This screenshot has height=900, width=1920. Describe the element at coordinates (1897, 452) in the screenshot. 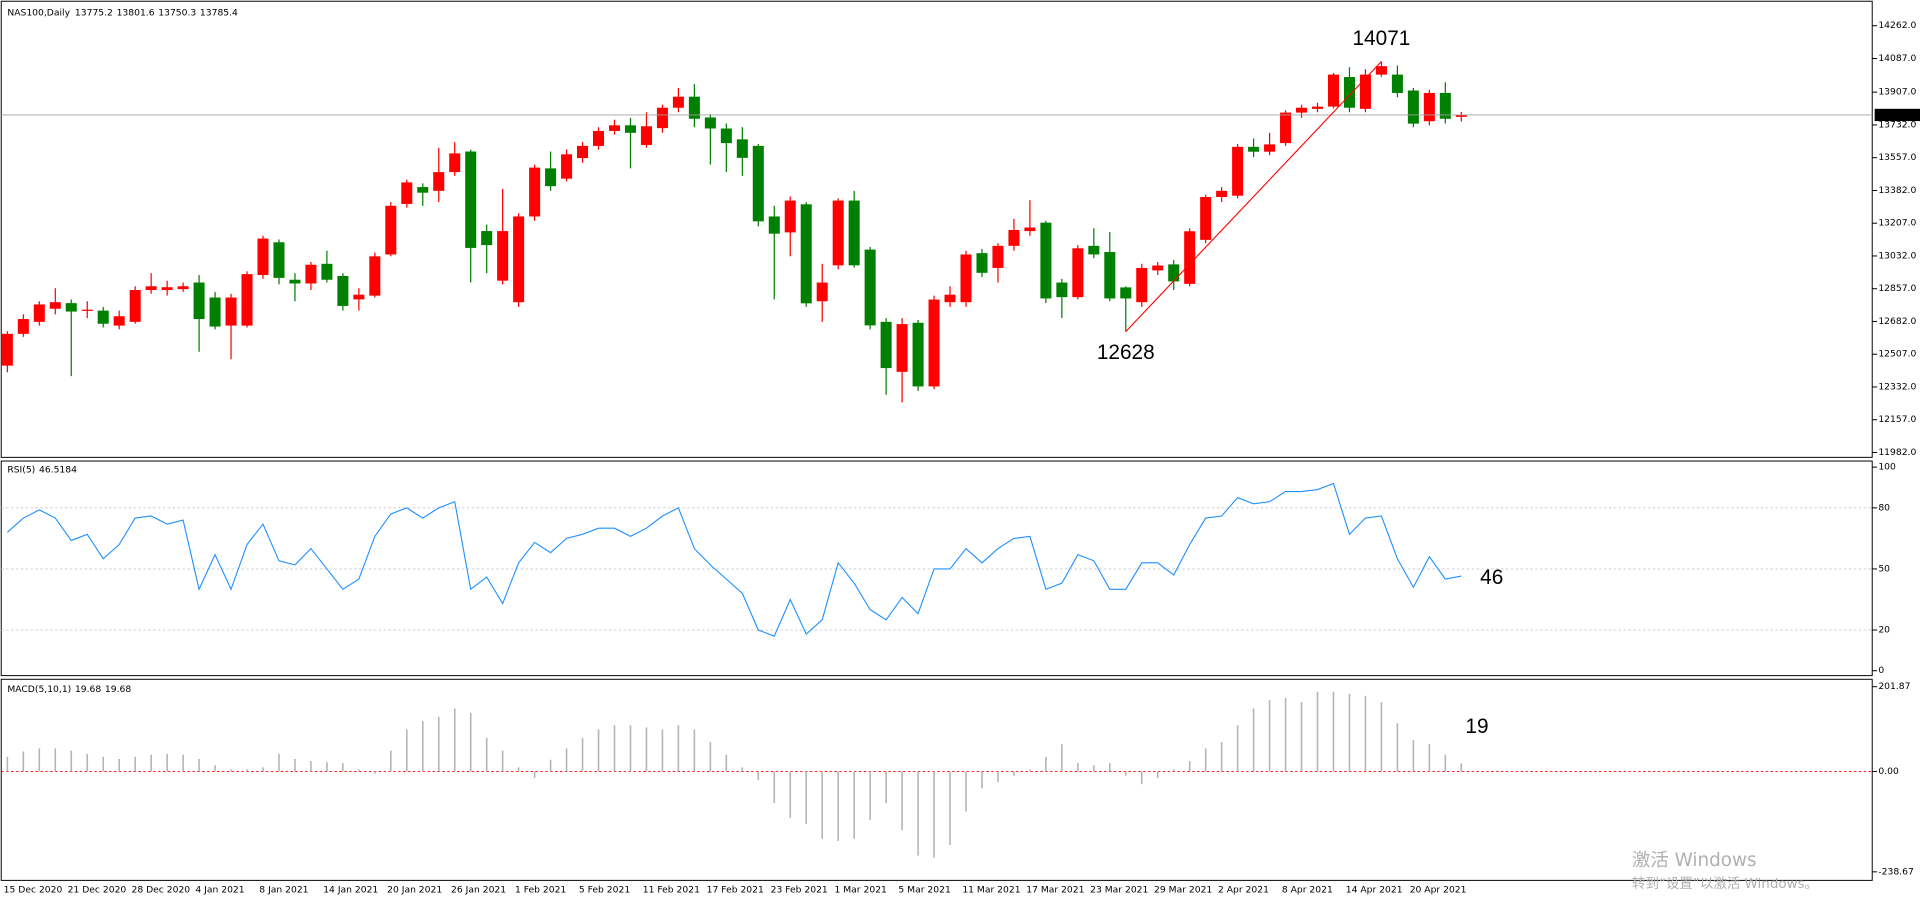

I see `y-tick-label: 11982.0` at that location.